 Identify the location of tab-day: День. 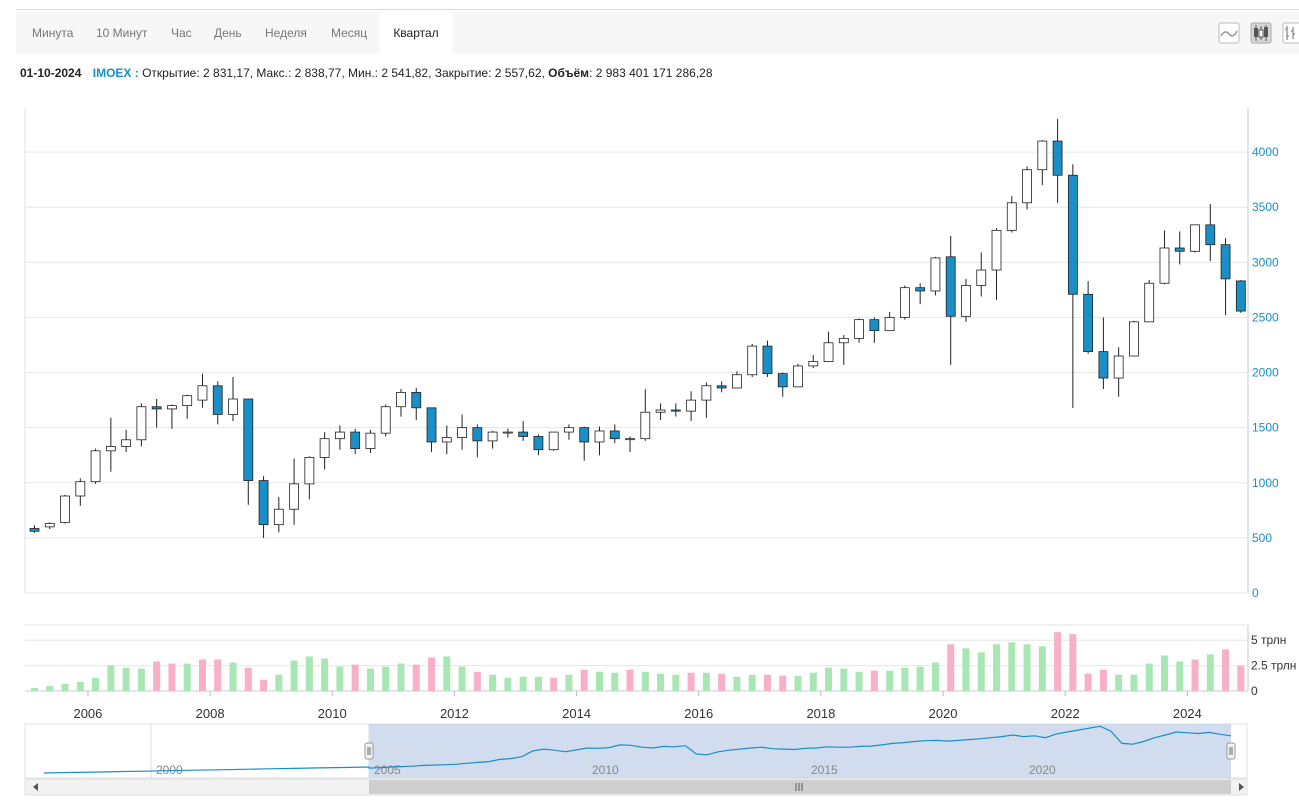
(228, 33).